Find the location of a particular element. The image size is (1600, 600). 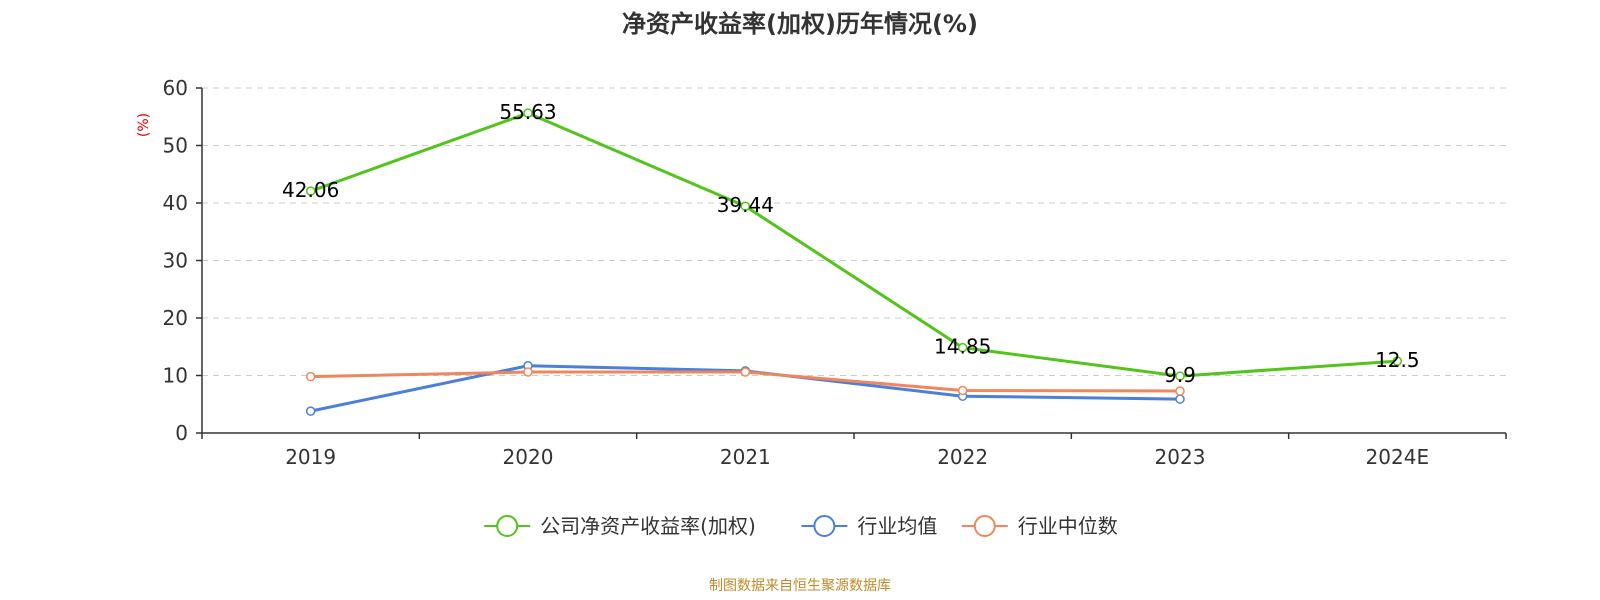

legend-item-1: 行业均值 is located at coordinates (869, 526).